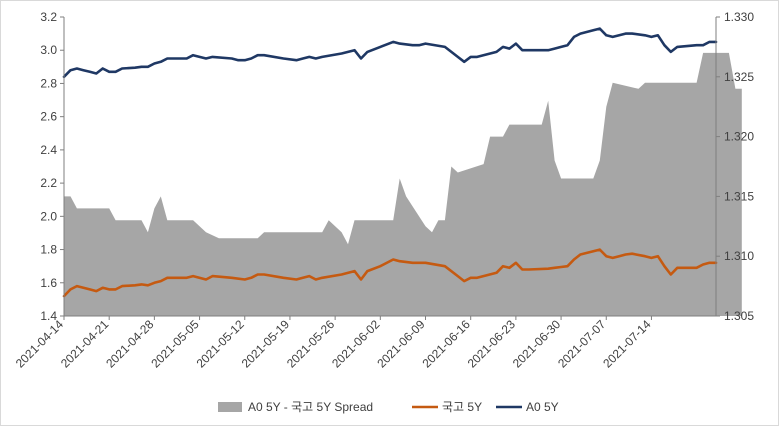 The height and width of the screenshot is (426, 779). What do you see at coordinates (48, 283) in the screenshot?
I see `left-tick-label: 1.6` at bounding box center [48, 283].